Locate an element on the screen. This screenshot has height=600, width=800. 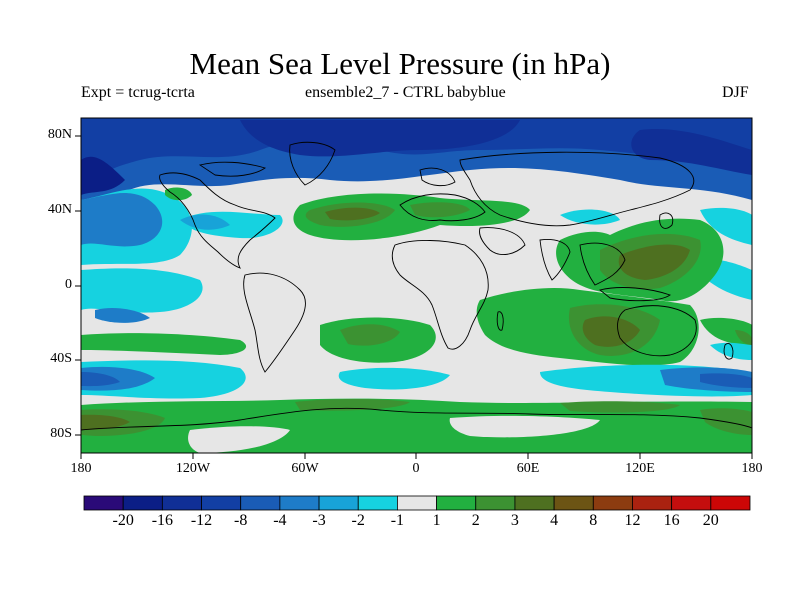
colorbar is located at coordinates (417, 503).